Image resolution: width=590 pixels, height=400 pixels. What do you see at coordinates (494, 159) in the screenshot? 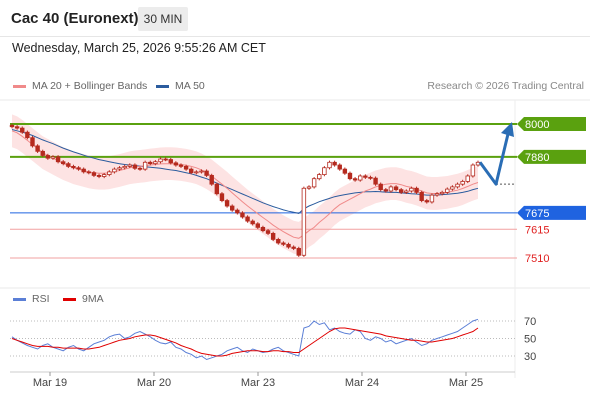
I see `forecast-arrow-line` at bounding box center [494, 159].